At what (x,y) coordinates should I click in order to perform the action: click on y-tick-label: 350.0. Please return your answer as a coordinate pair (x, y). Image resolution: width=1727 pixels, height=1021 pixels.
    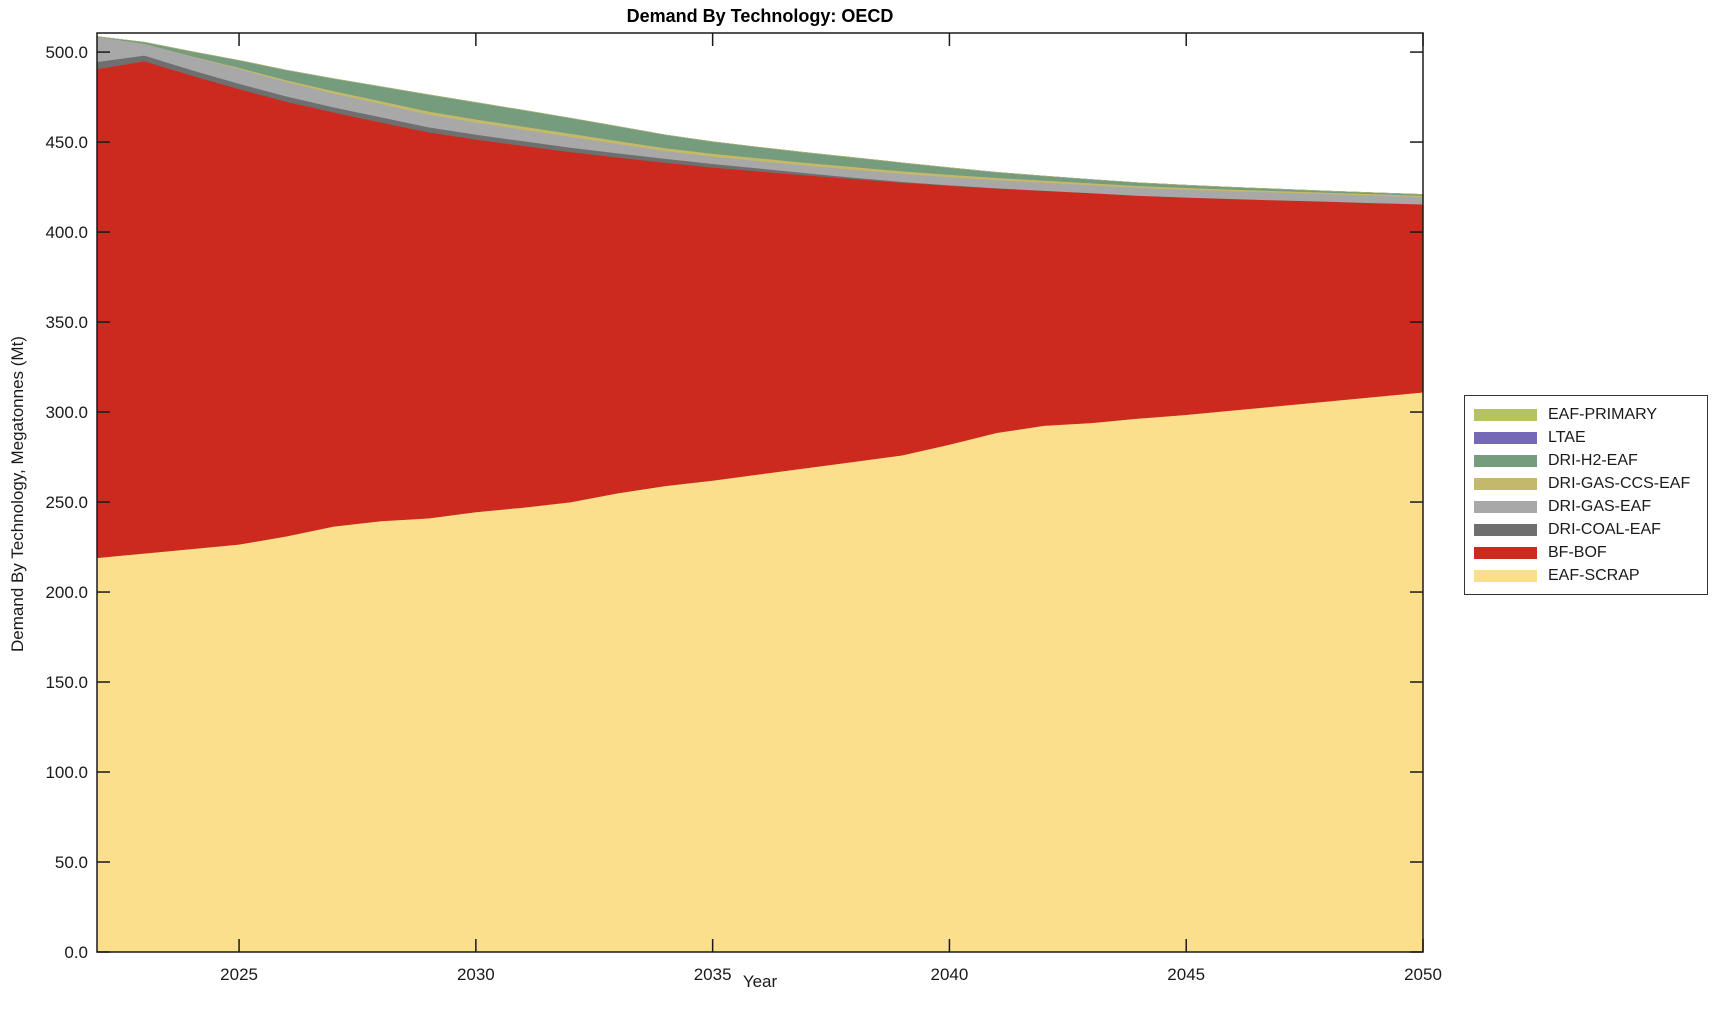
    Looking at the image, I should click on (66, 322).